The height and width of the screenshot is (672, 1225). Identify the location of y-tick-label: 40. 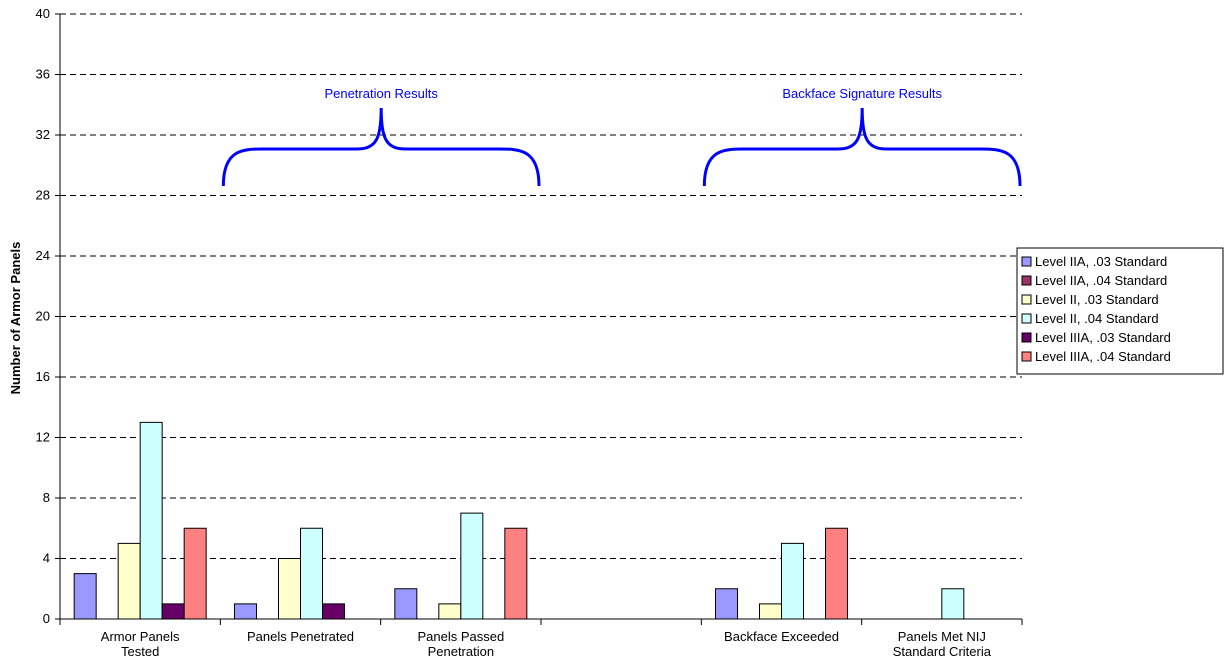
(43, 13).